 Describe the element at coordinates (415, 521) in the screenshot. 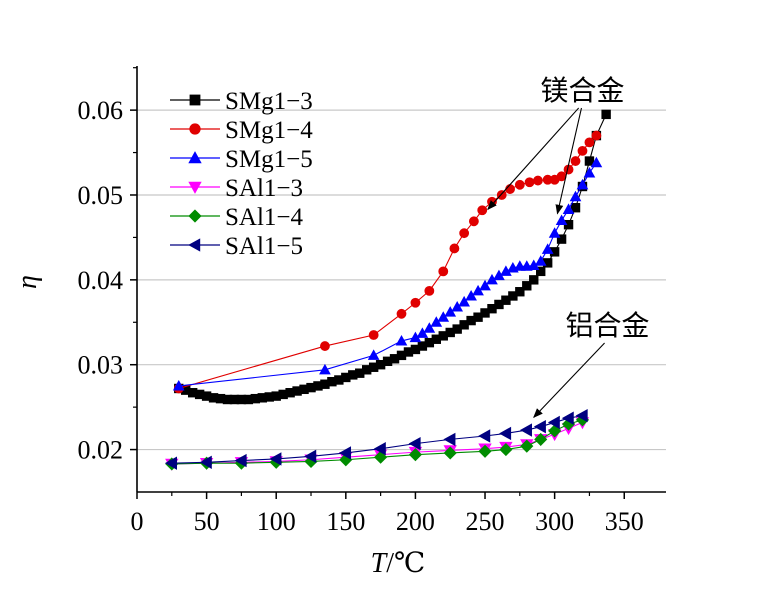

I see `x-tick-label: 200` at that location.